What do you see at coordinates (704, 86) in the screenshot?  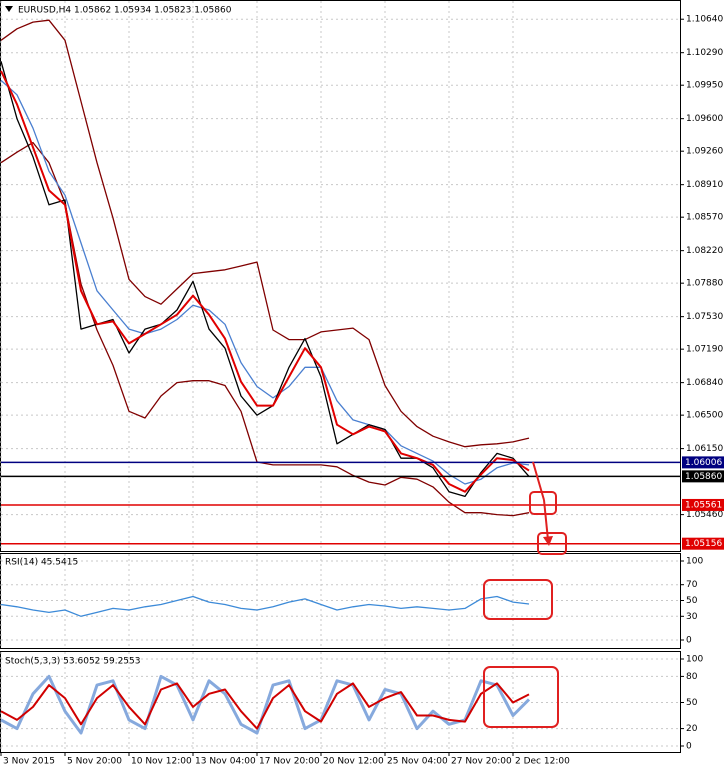 I see `y-tick-label: 1.09950` at bounding box center [704, 86].